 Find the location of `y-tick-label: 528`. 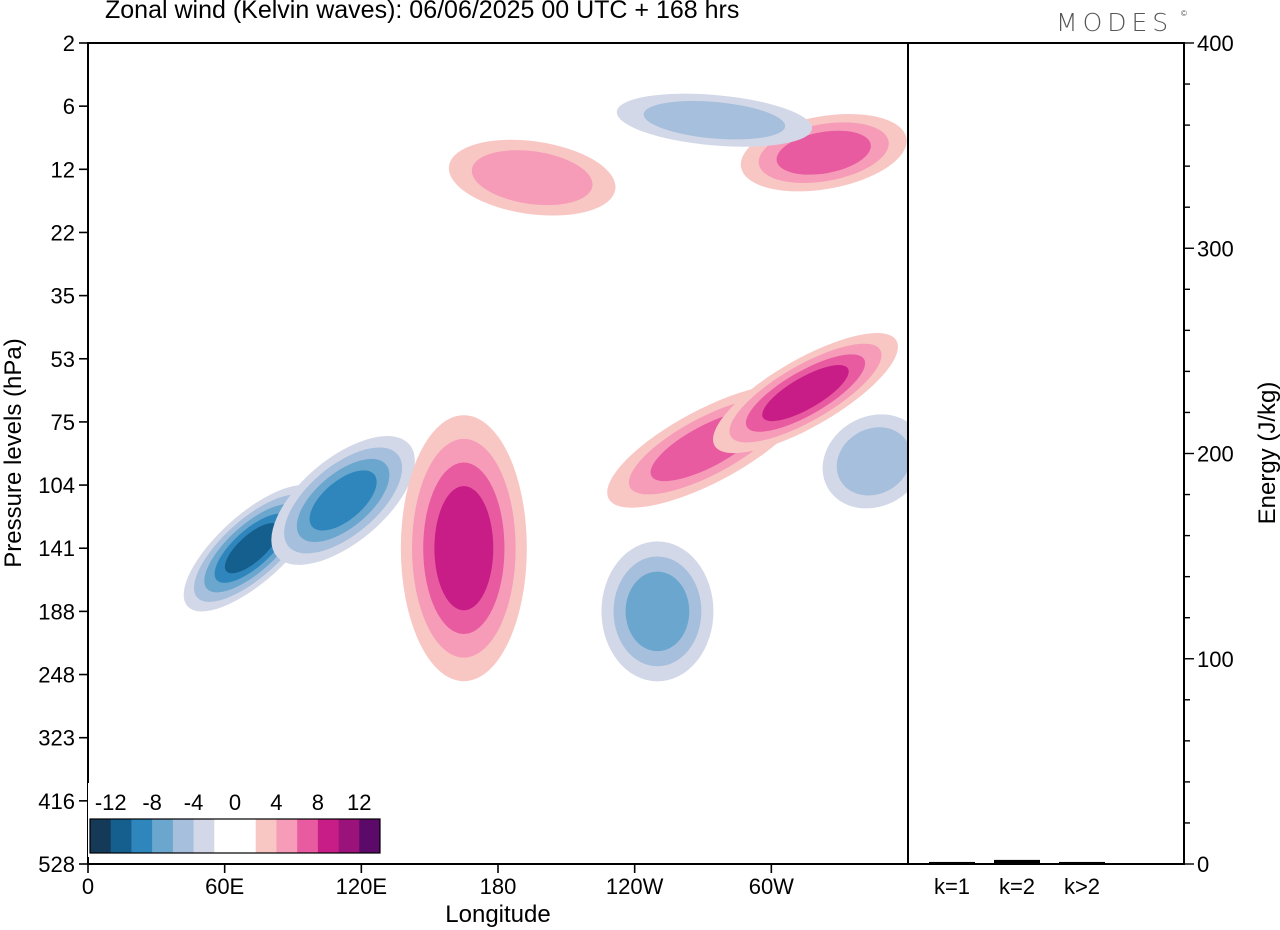

y-tick-label: 528 is located at coordinates (56, 864).